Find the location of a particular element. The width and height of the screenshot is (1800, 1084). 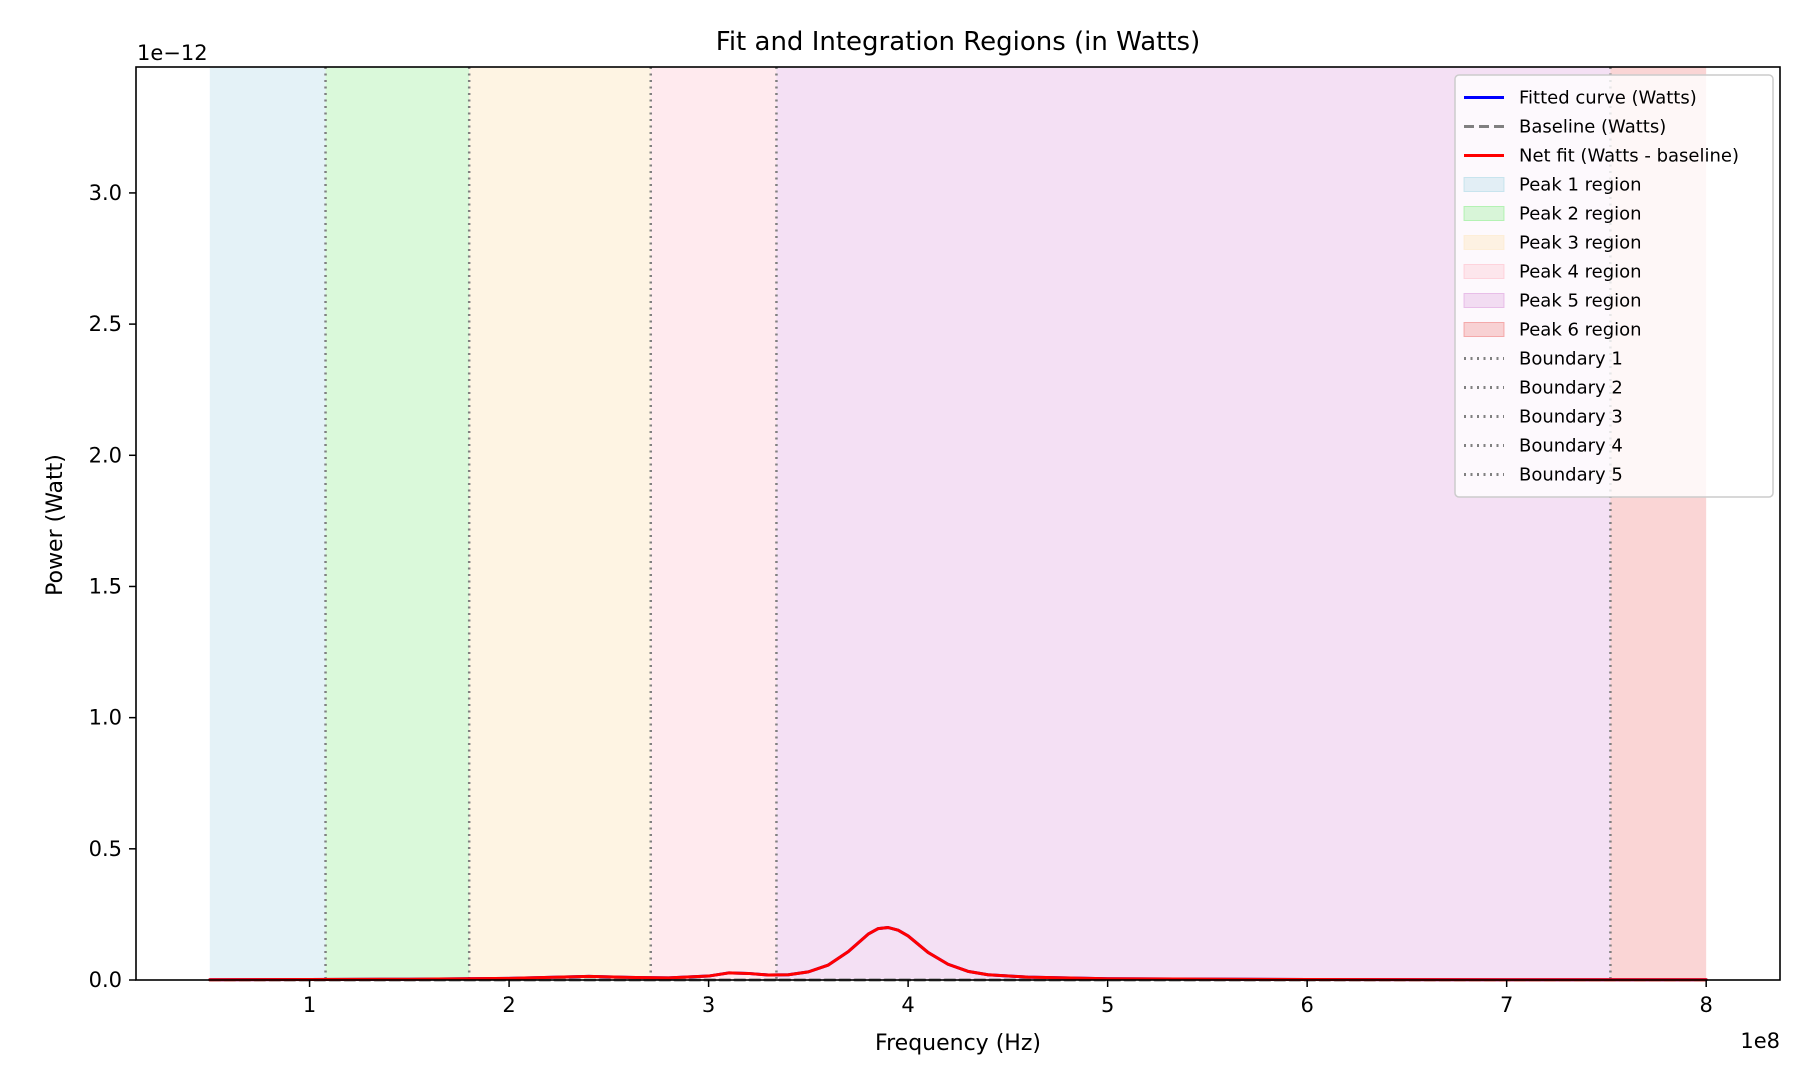

y-tick-label: 0.0 is located at coordinates (105, 980).